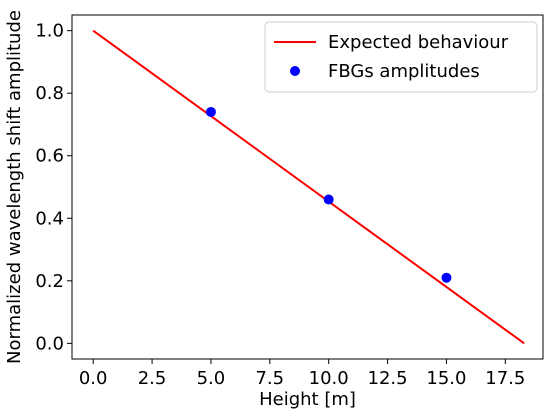 The image size is (550, 413). I want to click on y-tick-label: 0.6, so click(49, 156).